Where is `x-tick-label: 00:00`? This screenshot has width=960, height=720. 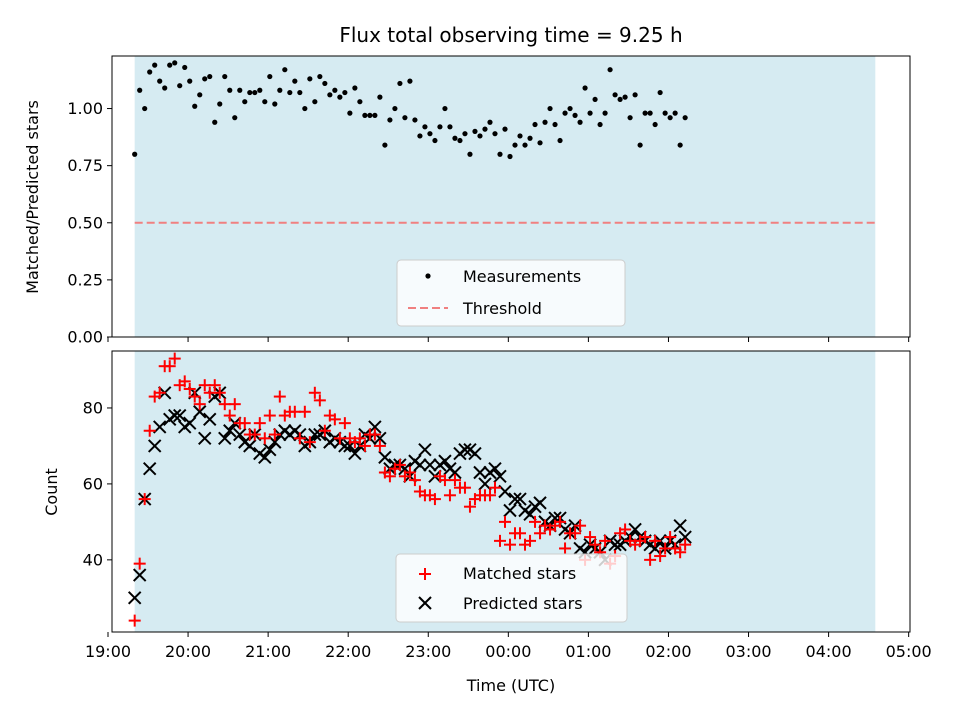
x-tick-label: 00:00 is located at coordinates (508, 651).